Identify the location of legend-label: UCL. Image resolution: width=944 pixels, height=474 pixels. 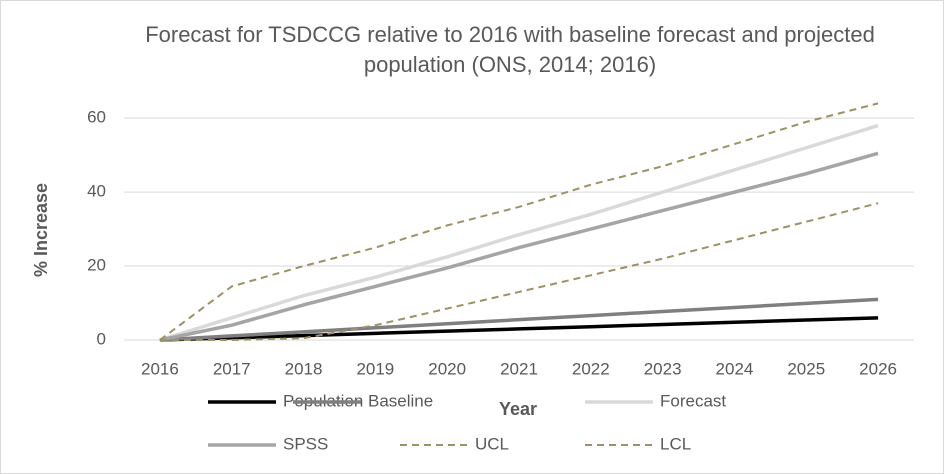
(492, 443).